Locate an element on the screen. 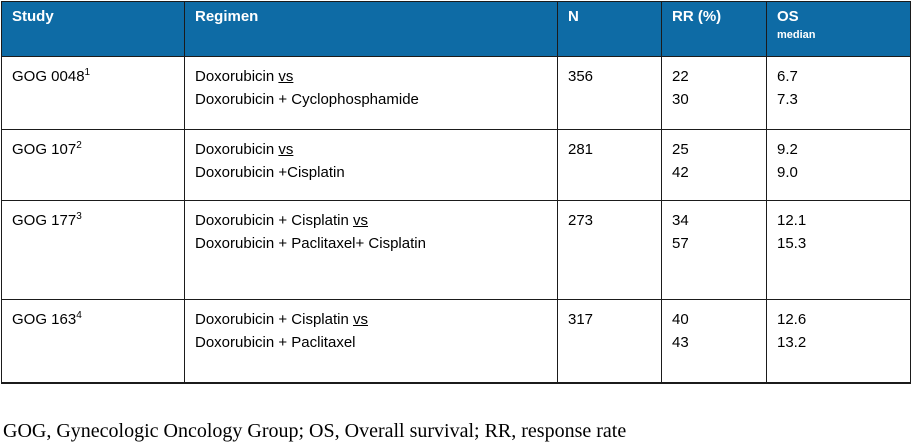 Image resolution: width=912 pixels, height=445 pixels. regimen-arm-2: Doxorubicin + Cyclophosphamide is located at coordinates (307, 99).